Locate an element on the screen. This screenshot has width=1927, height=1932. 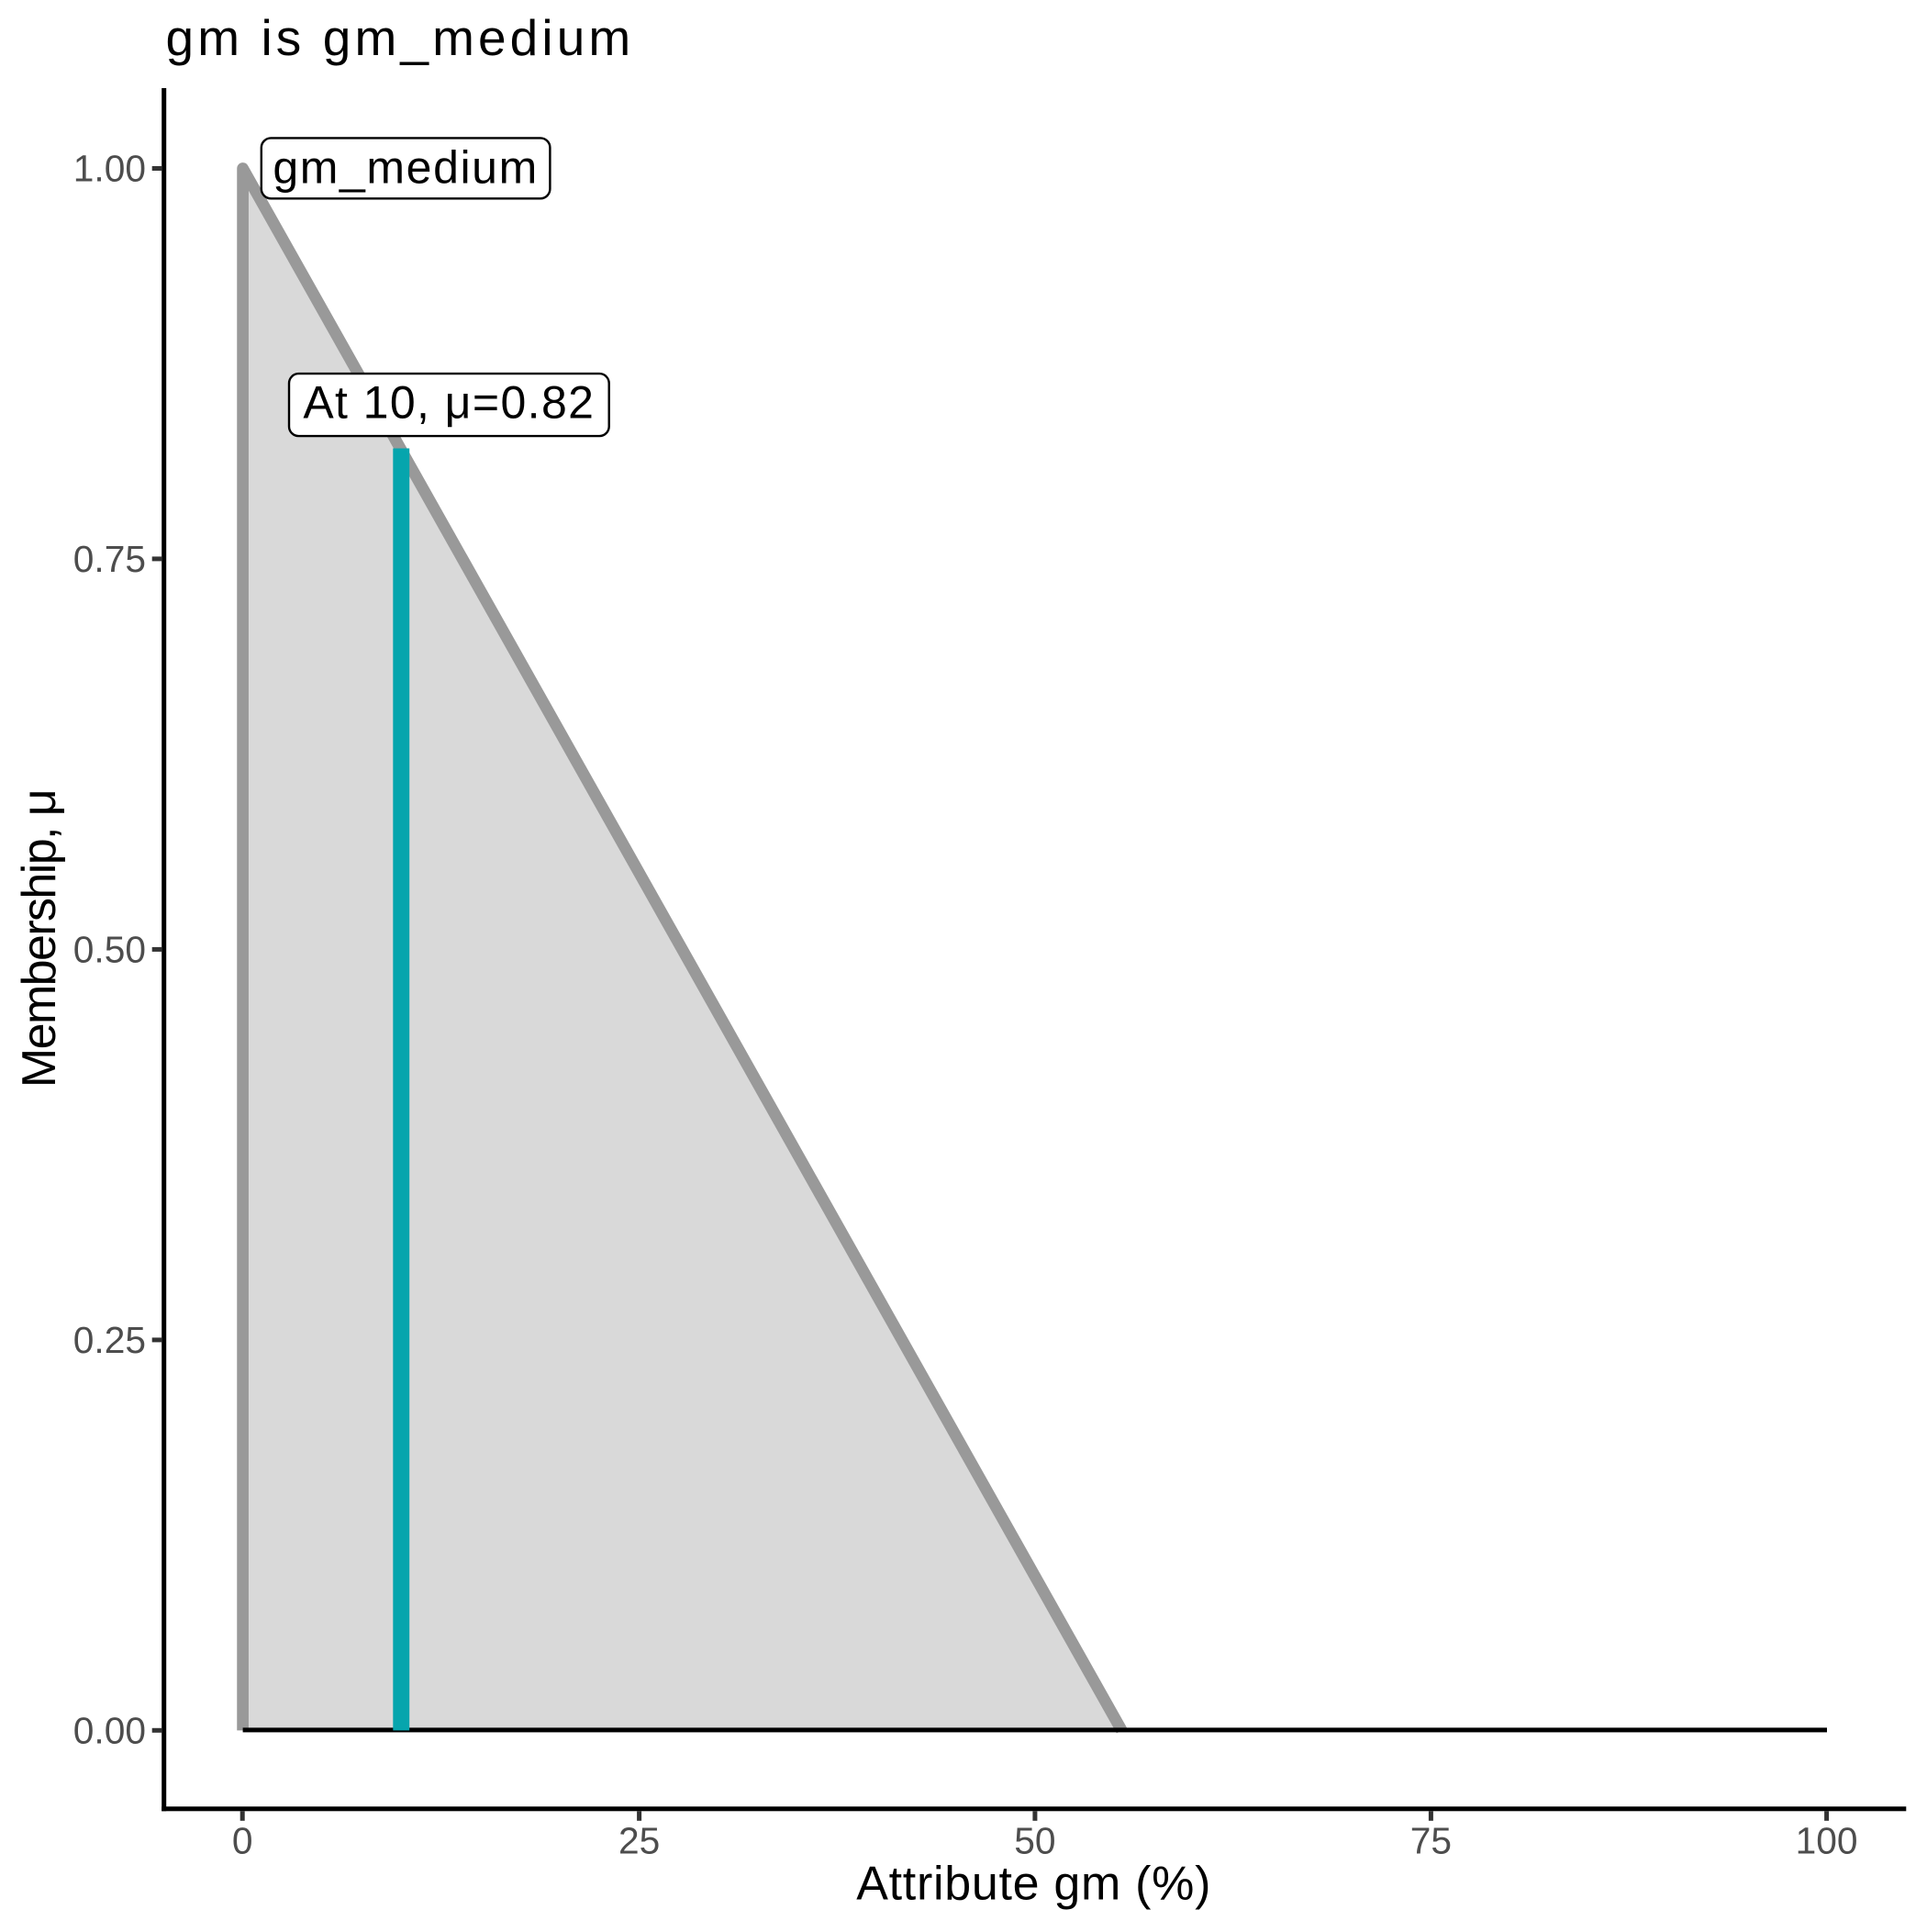
svg-text: 0.50 is located at coordinates (109, 950).